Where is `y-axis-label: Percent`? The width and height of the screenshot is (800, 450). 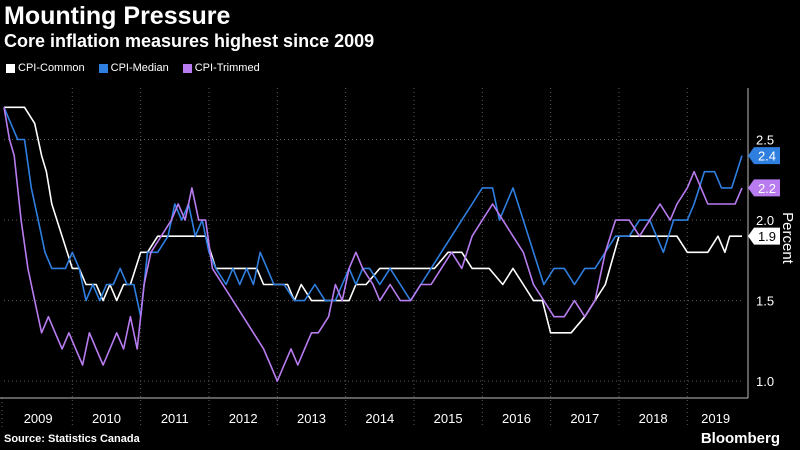 y-axis-label: Percent is located at coordinates (787, 238).